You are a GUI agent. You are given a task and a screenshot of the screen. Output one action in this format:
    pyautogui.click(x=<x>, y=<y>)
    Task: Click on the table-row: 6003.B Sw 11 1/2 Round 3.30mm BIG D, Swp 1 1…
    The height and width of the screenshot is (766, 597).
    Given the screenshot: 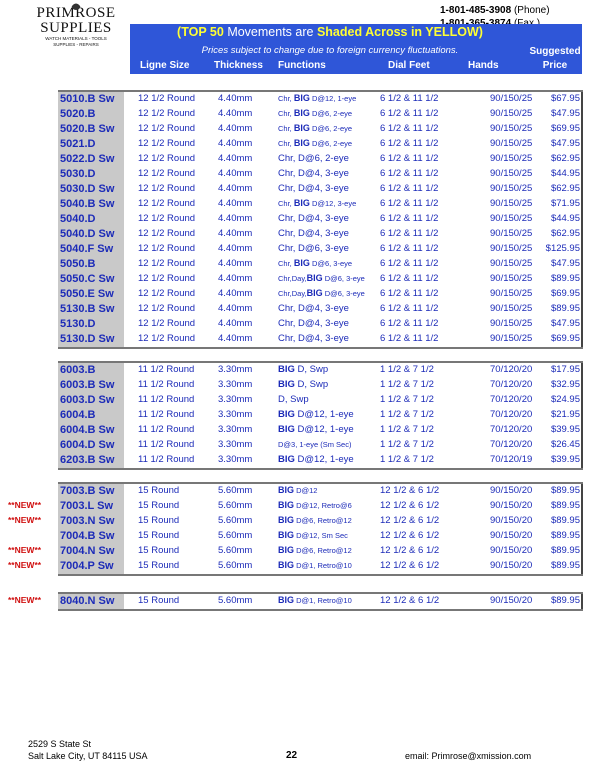 What is the action you would take?
    pyautogui.click(x=320, y=385)
    